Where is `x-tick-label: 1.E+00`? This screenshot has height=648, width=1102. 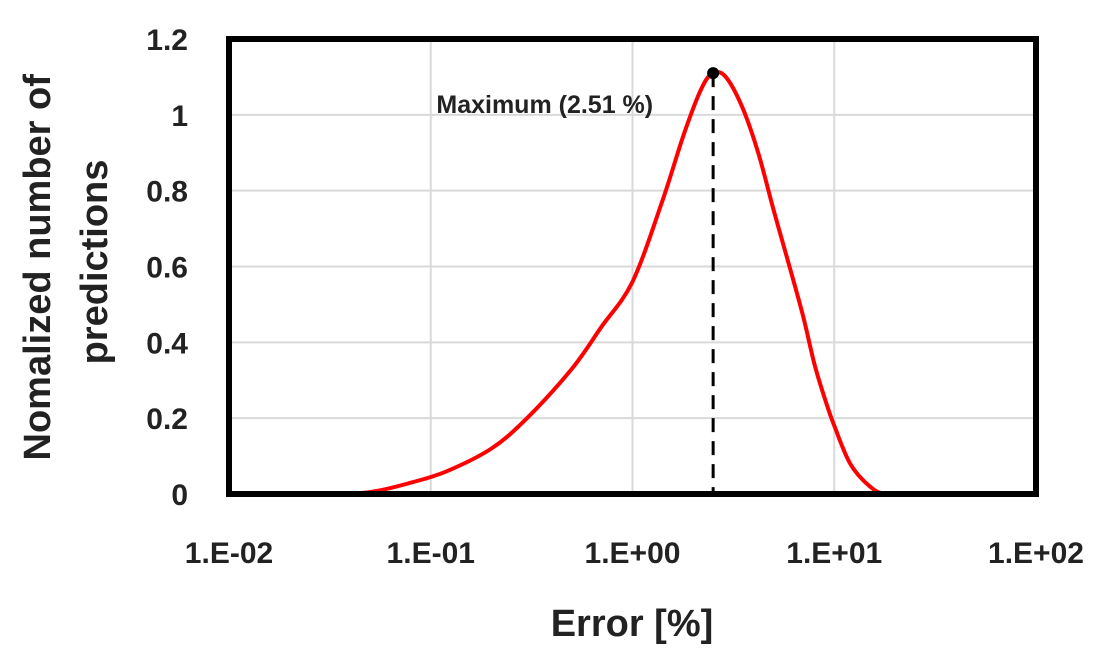
x-tick-label: 1.E+00 is located at coordinates (633, 553).